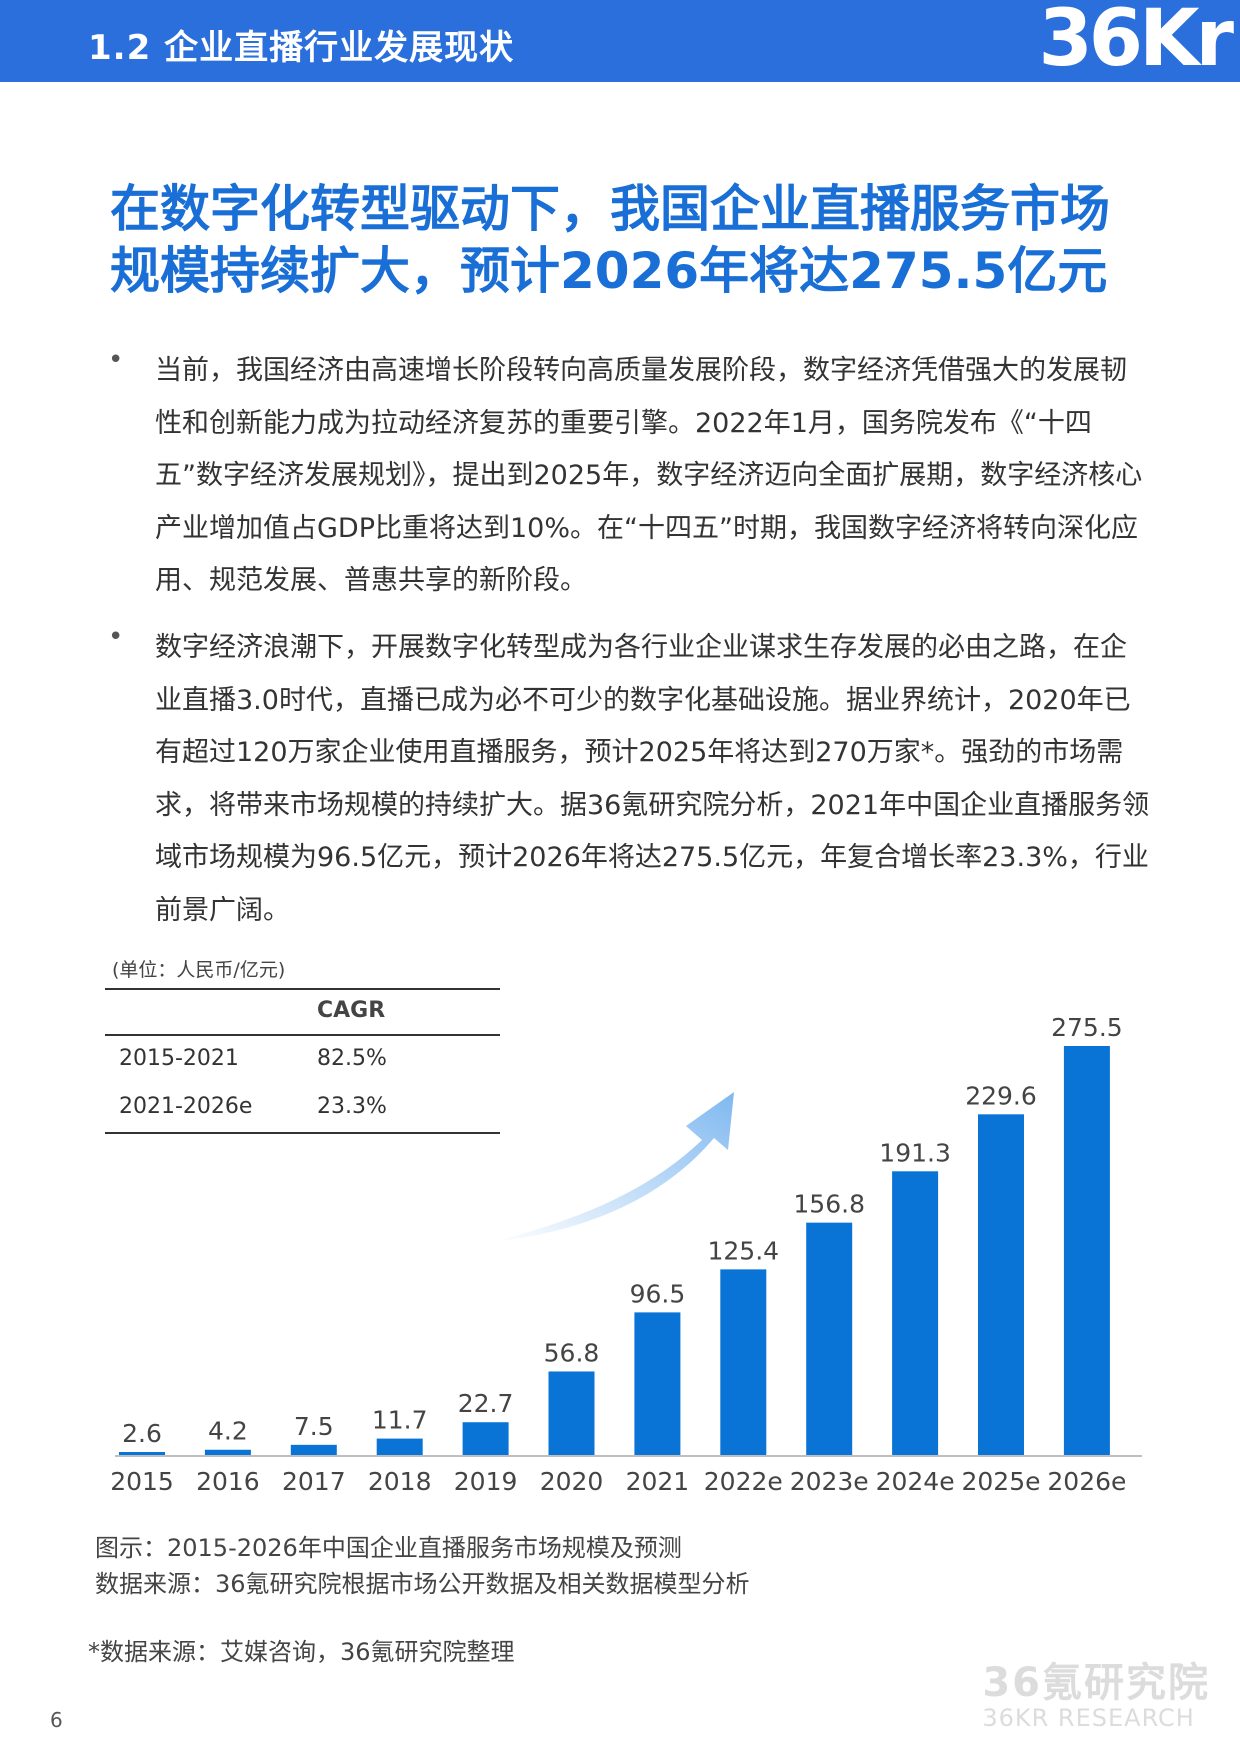  Describe the element at coordinates (56, 1720) in the screenshot. I see `page-number: 6` at that location.